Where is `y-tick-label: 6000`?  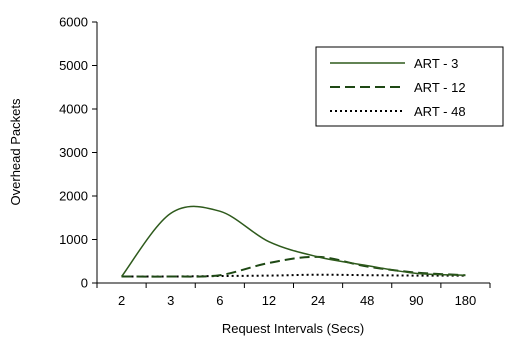
y-tick-label: 6000 is located at coordinates (73, 22).